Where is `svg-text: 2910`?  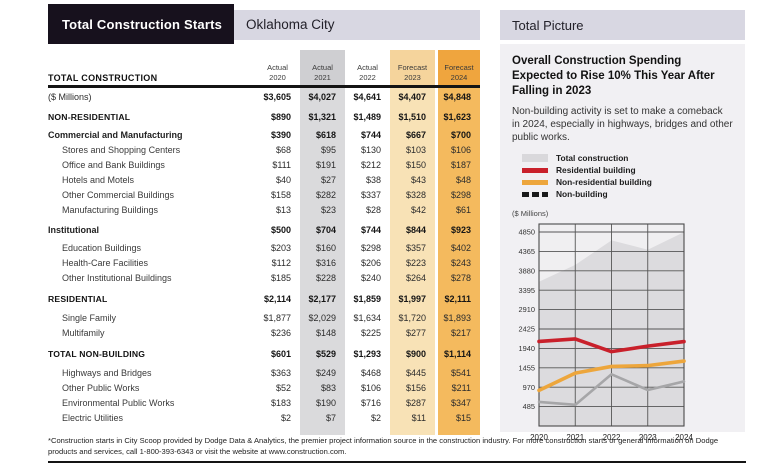 svg-text: 2910 is located at coordinates (527, 310).